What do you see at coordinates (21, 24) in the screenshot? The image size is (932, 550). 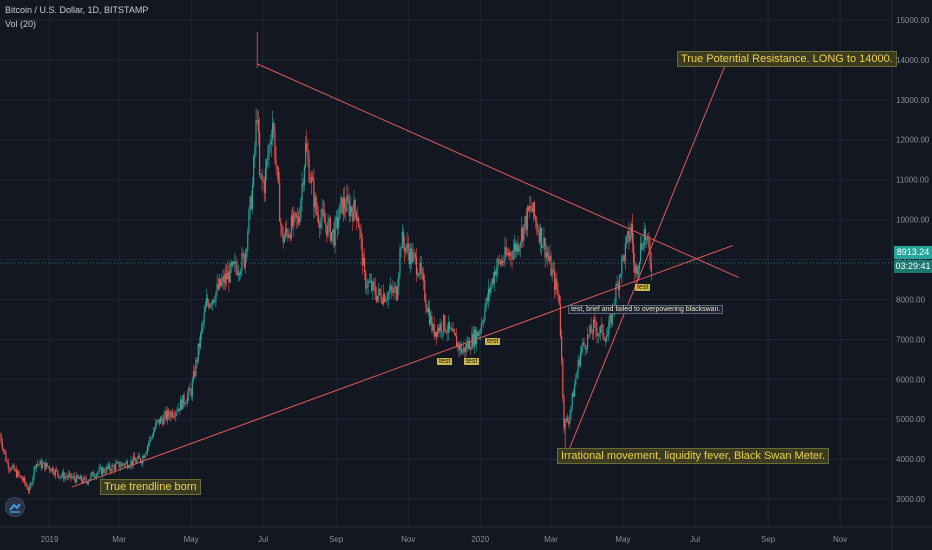 I see `volume-indicator-label: Vol (20)` at bounding box center [21, 24].